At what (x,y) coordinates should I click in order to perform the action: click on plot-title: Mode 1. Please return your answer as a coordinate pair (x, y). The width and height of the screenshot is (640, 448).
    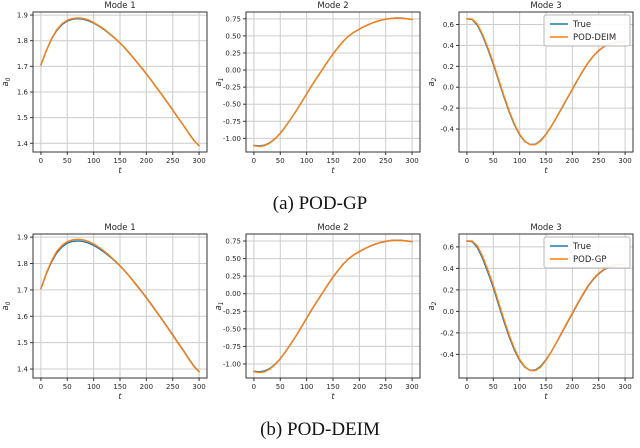
    Looking at the image, I should click on (119, 6).